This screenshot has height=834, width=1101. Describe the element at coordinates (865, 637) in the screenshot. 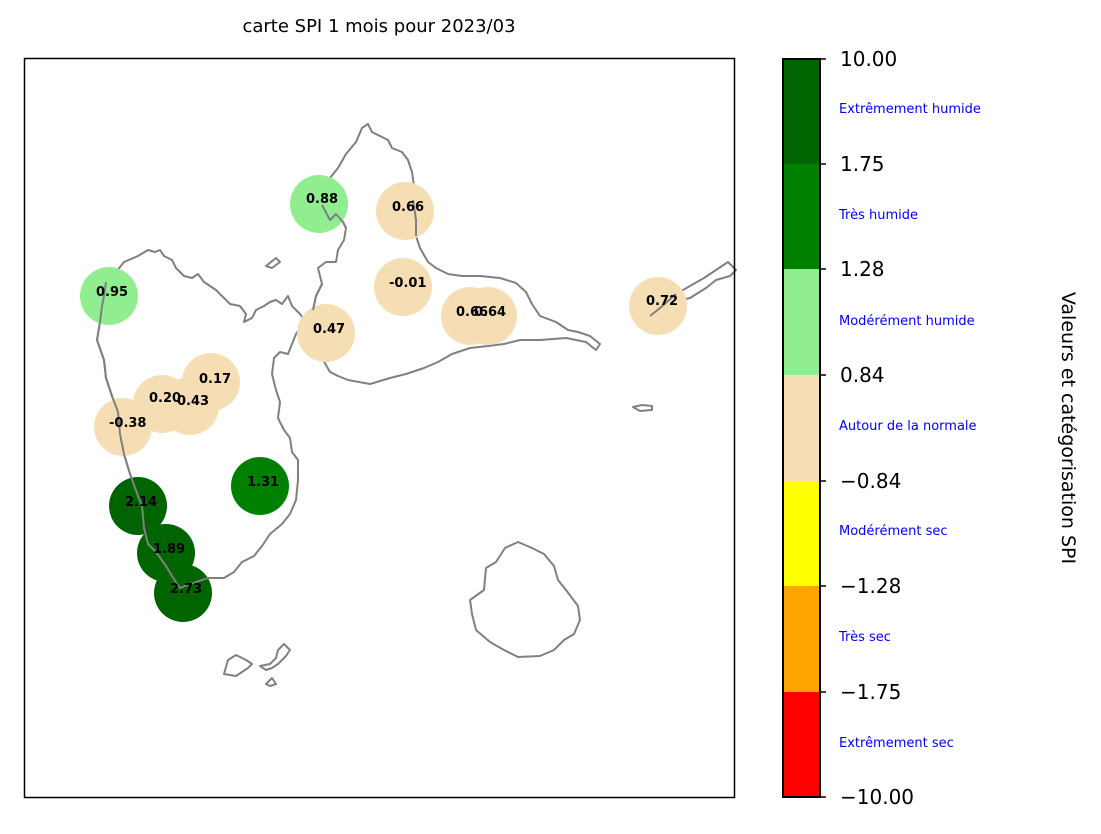

I see `category-label: Très sec` at that location.